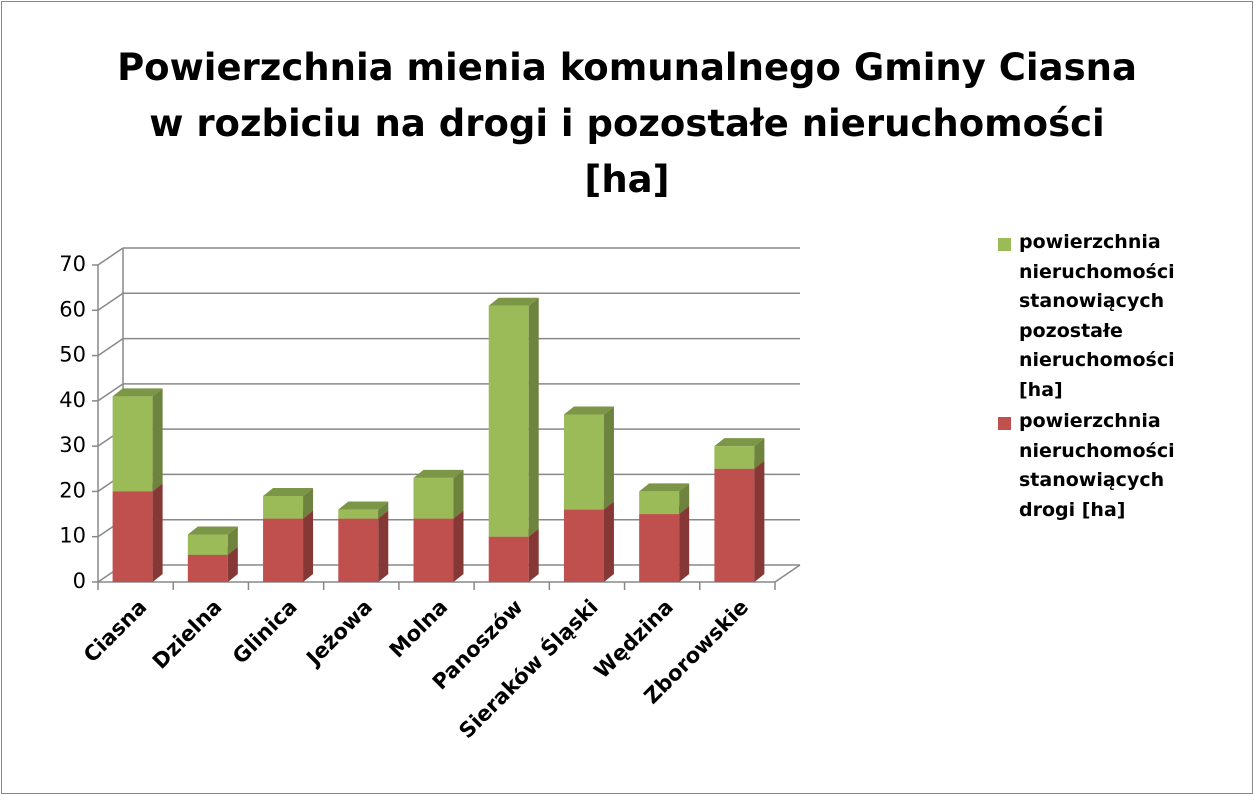  Describe the element at coordinates (419, 629) in the screenshot. I see `x-tick-label: Molna` at that location.